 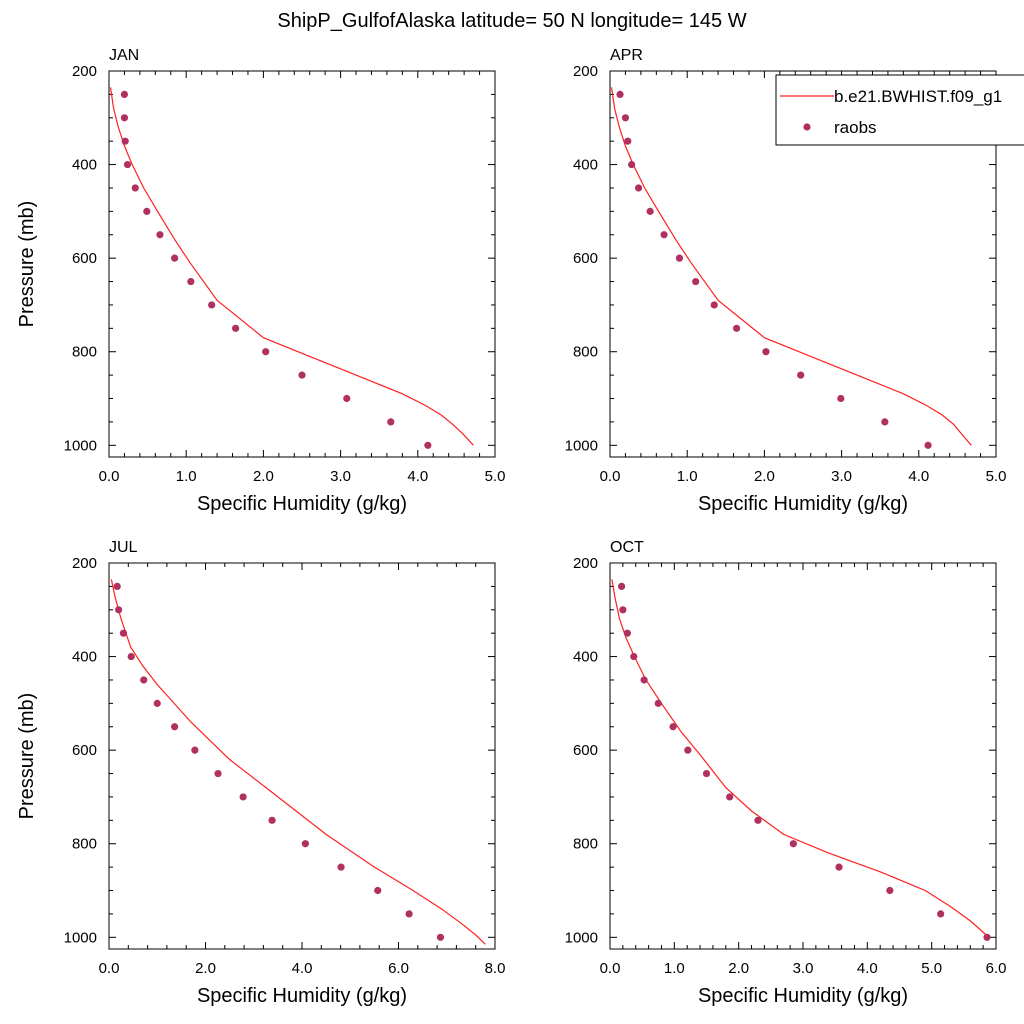 I want to click on legend-marker-swatch, so click(x=807, y=127).